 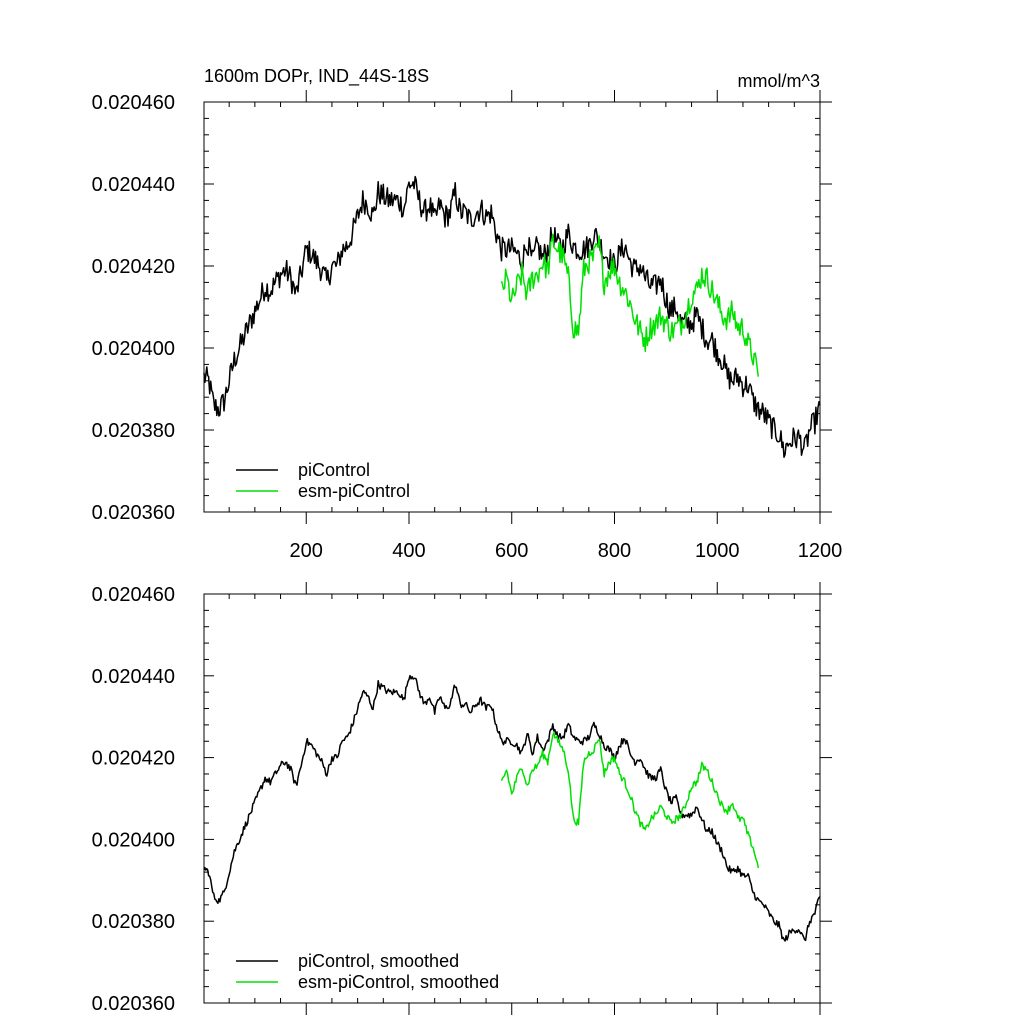 I want to click on legend-label: piControl, smoothed, so click(x=378, y=961).